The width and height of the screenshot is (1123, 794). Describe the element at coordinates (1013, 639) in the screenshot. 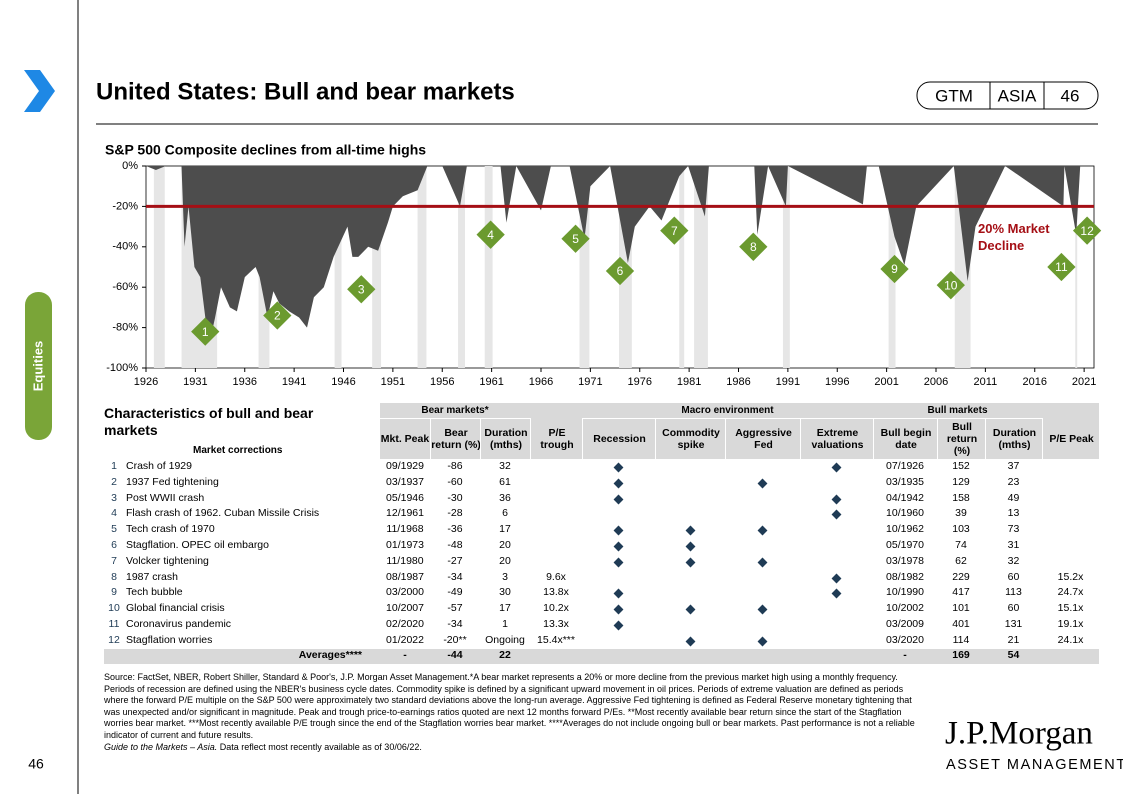

I see `cell-value: 21` at that location.